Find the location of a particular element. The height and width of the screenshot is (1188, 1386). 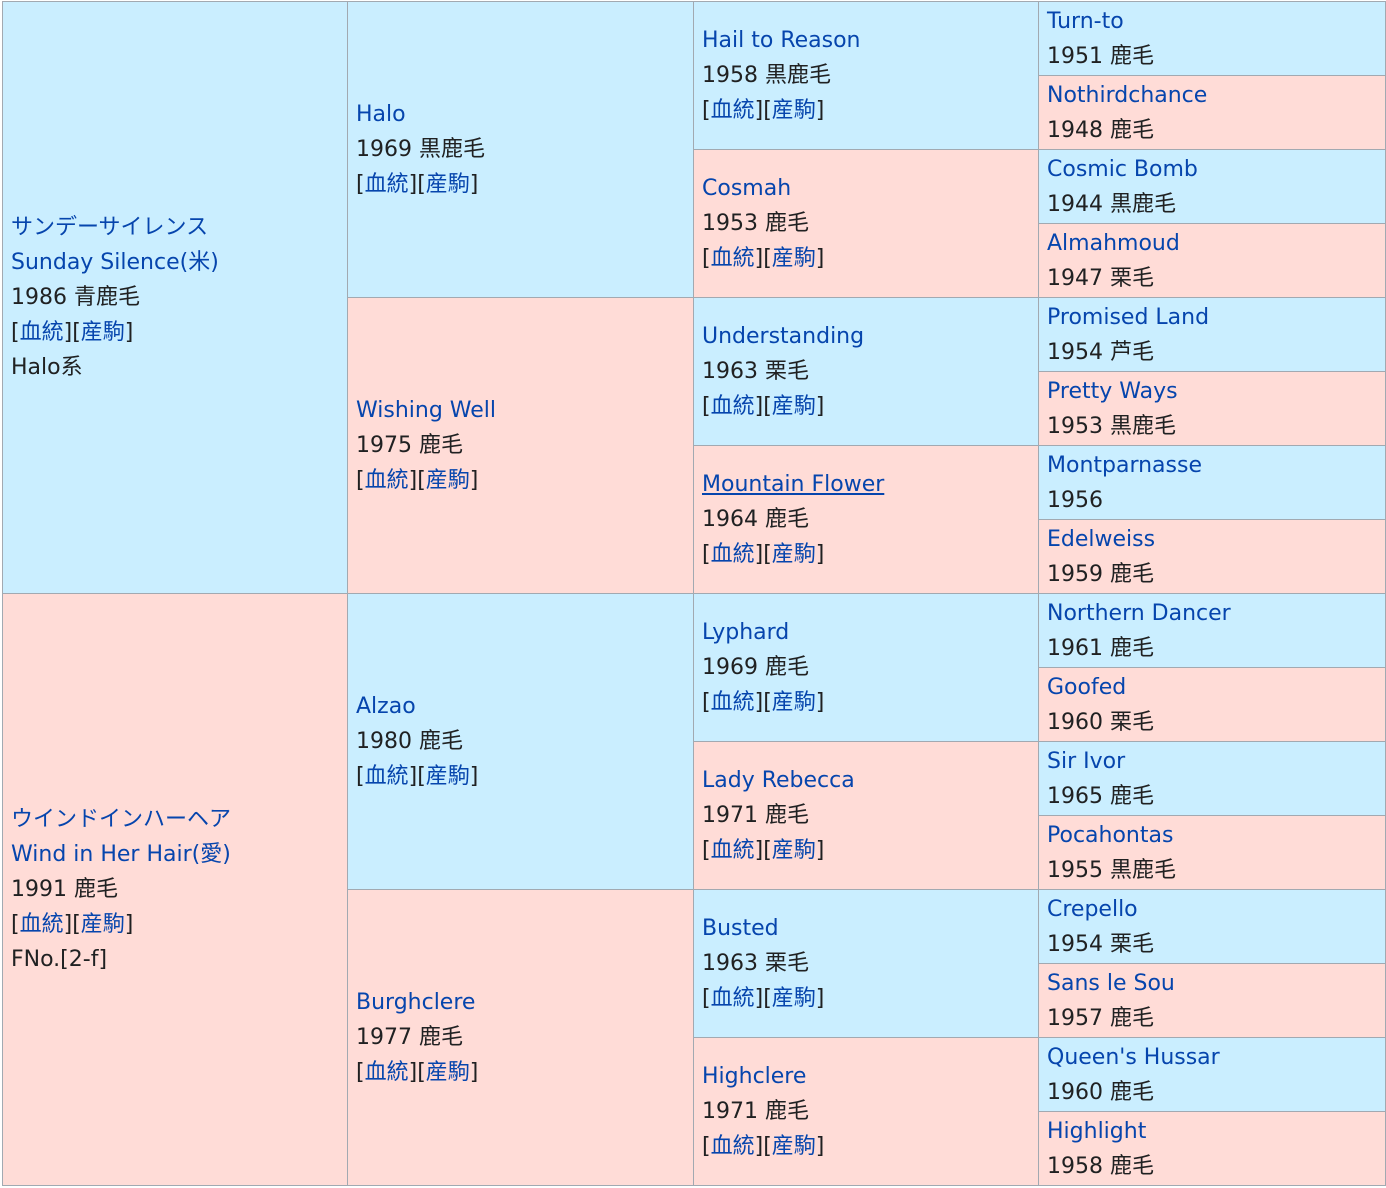

horse-info: 1958 鹿毛 is located at coordinates (1100, 1166).